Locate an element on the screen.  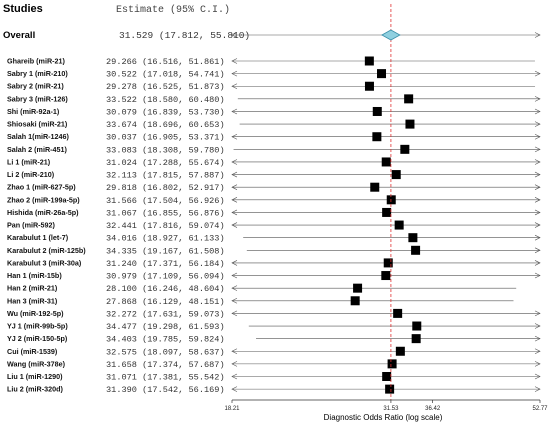
study-row: Li 2 (miR-210) 32.113 (17.815, 57.887) is located at coordinates (274, 175).